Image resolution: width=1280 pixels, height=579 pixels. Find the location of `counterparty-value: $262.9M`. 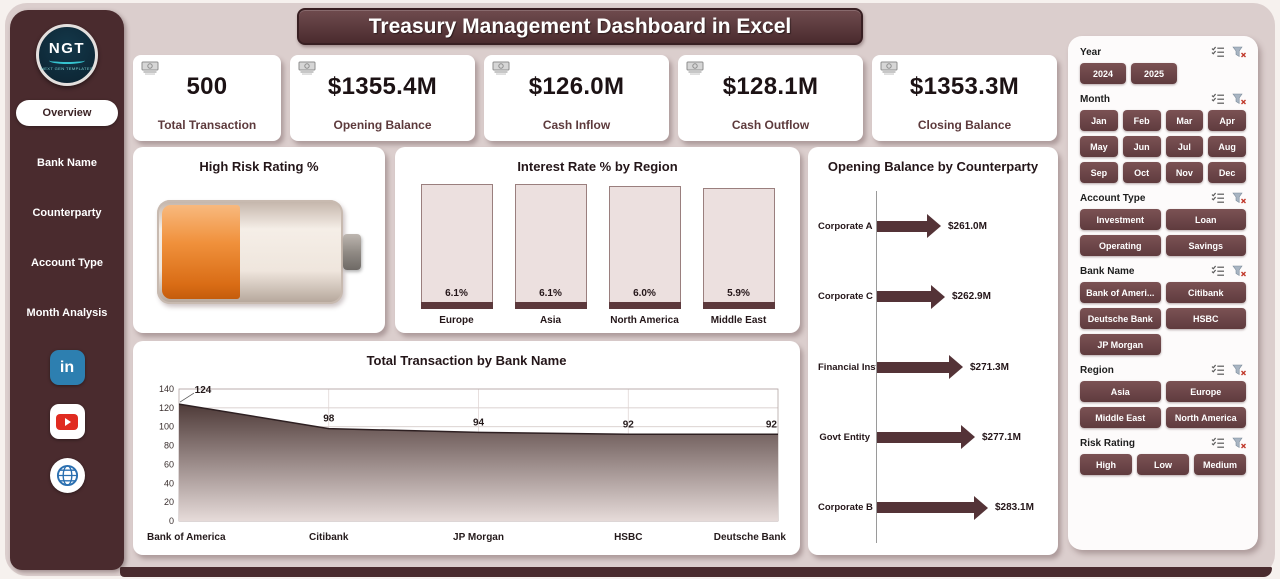

counterparty-value: $262.9M is located at coordinates (971, 297).